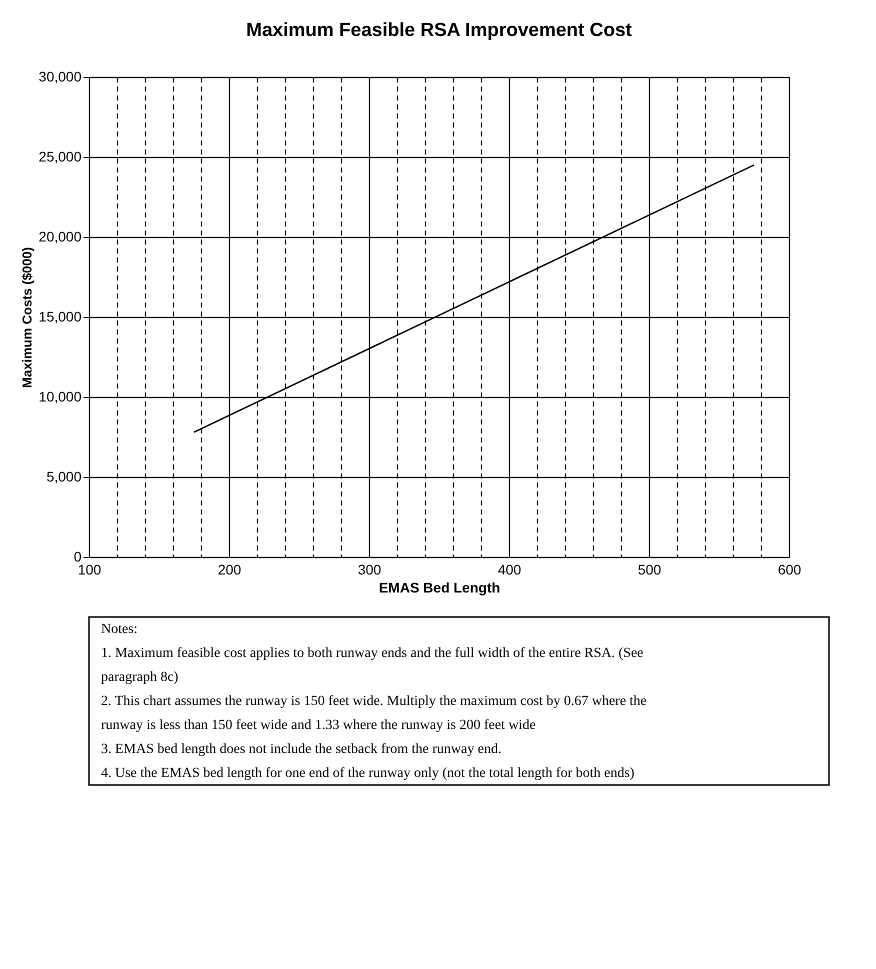 This screenshot has width=876, height=969. I want to click on x-tick-label: 300, so click(370, 570).